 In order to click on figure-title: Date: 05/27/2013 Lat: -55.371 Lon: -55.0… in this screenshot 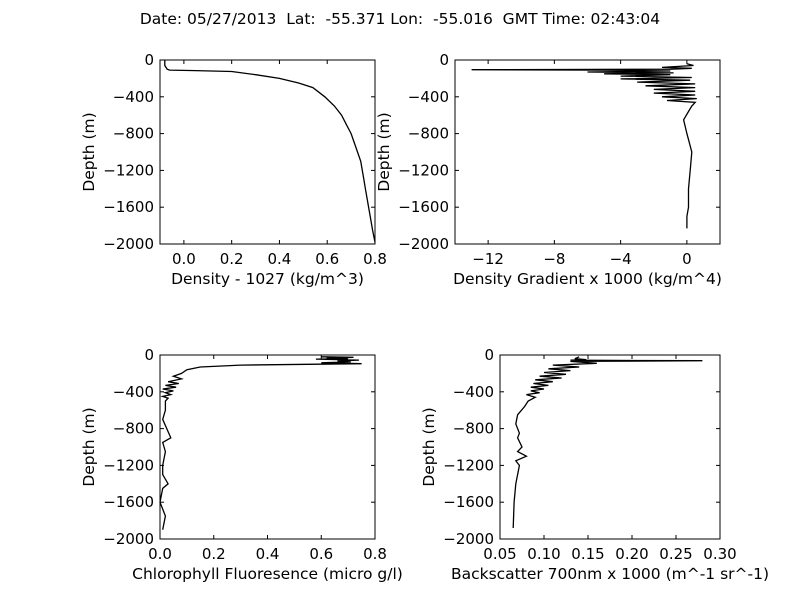, I will do `click(400, 19)`.